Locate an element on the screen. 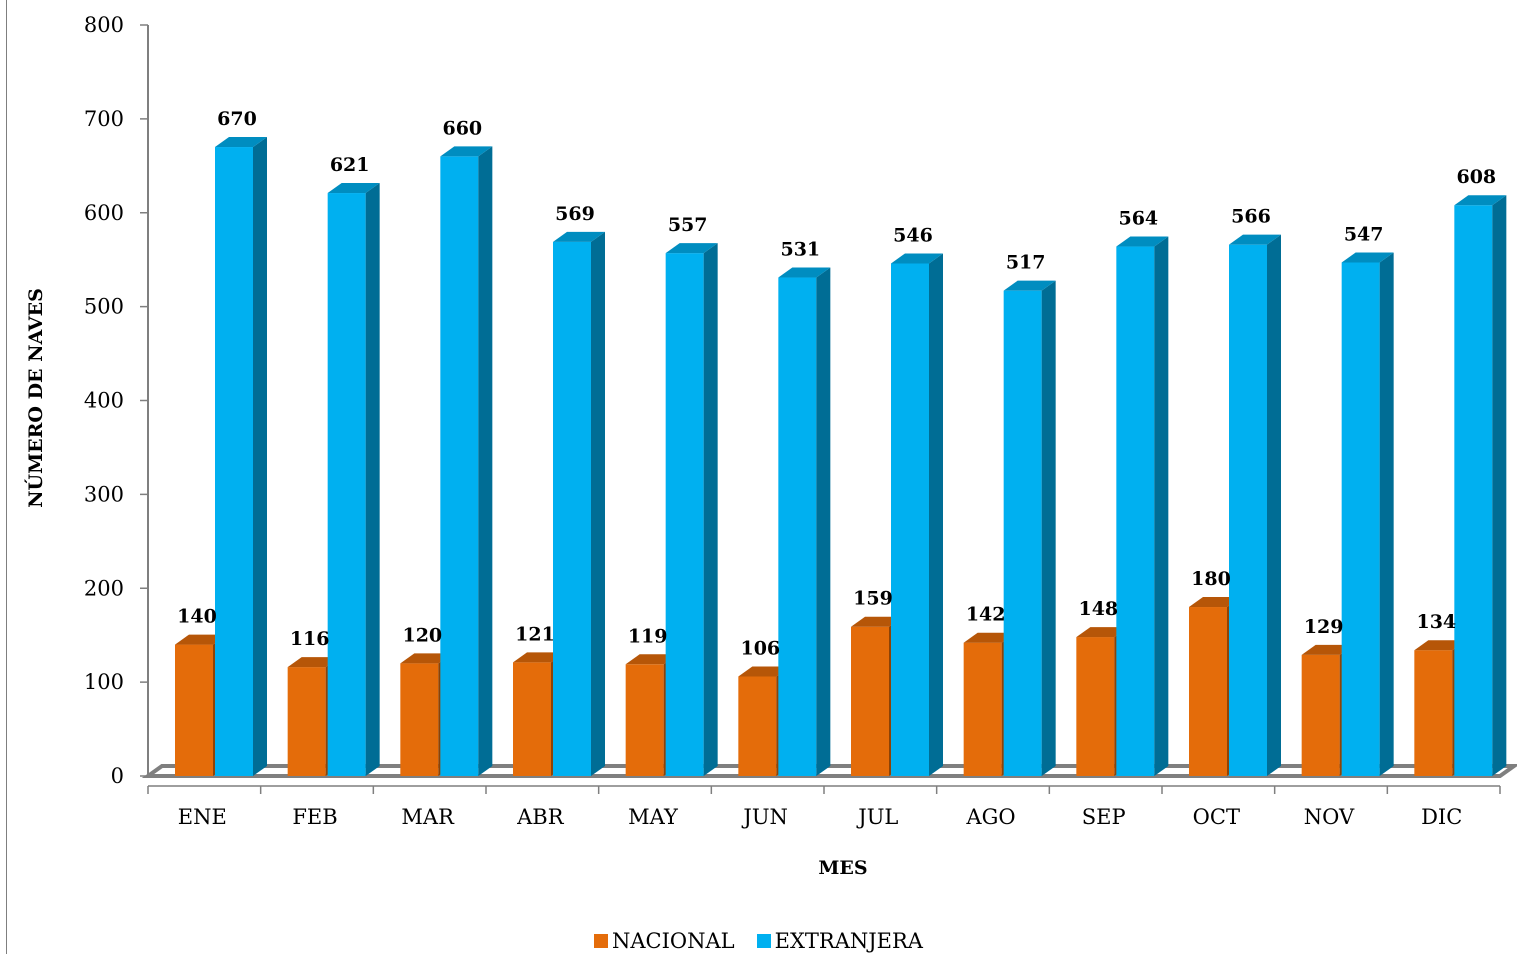  data-label-extranjera: 546 is located at coordinates (913, 235).